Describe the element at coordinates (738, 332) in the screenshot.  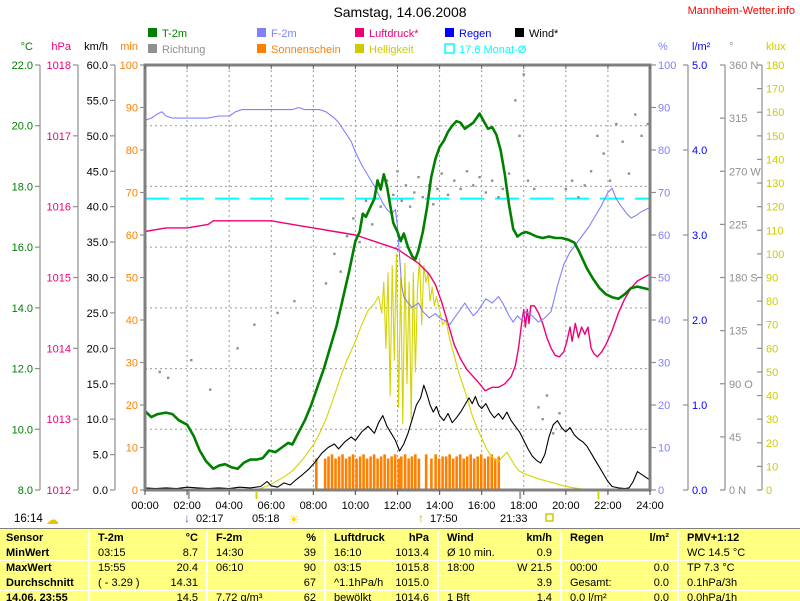
I see `tick-label-deg: 135` at that location.